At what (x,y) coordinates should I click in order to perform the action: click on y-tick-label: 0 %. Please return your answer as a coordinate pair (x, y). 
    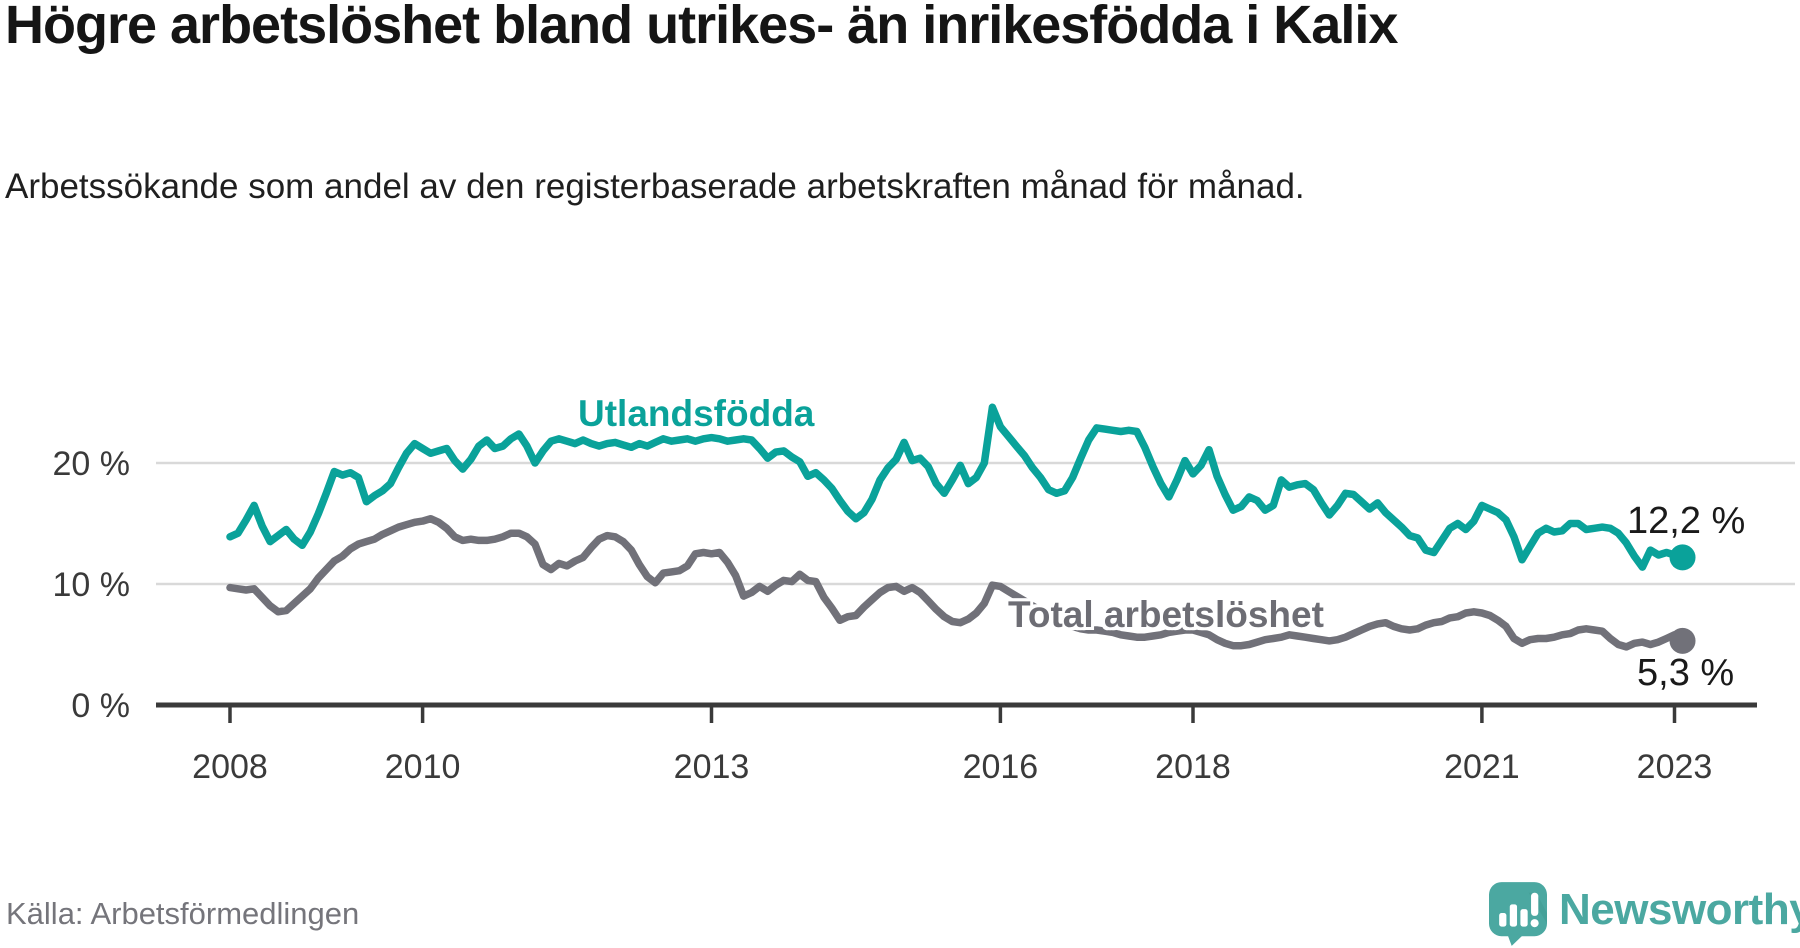
    Looking at the image, I should click on (100, 706).